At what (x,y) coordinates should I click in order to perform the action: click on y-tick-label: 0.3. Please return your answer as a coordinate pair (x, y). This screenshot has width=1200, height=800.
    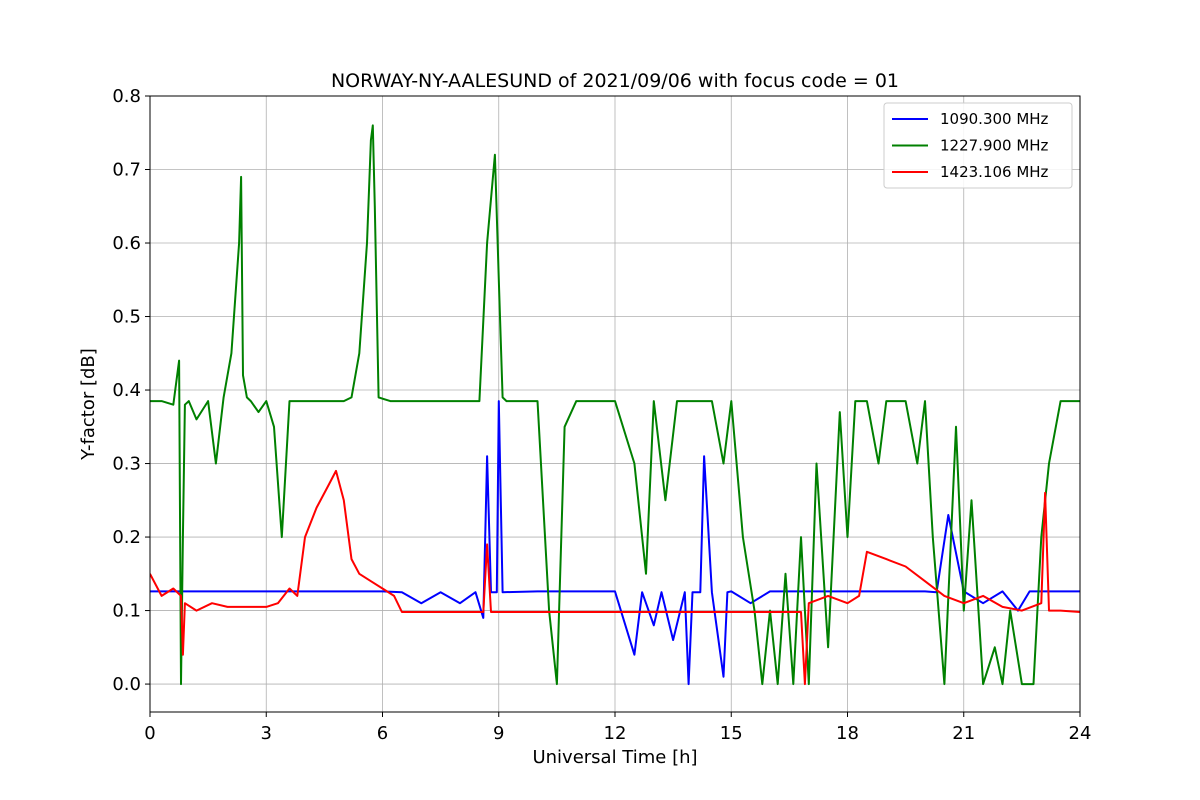
    Looking at the image, I should click on (126, 464).